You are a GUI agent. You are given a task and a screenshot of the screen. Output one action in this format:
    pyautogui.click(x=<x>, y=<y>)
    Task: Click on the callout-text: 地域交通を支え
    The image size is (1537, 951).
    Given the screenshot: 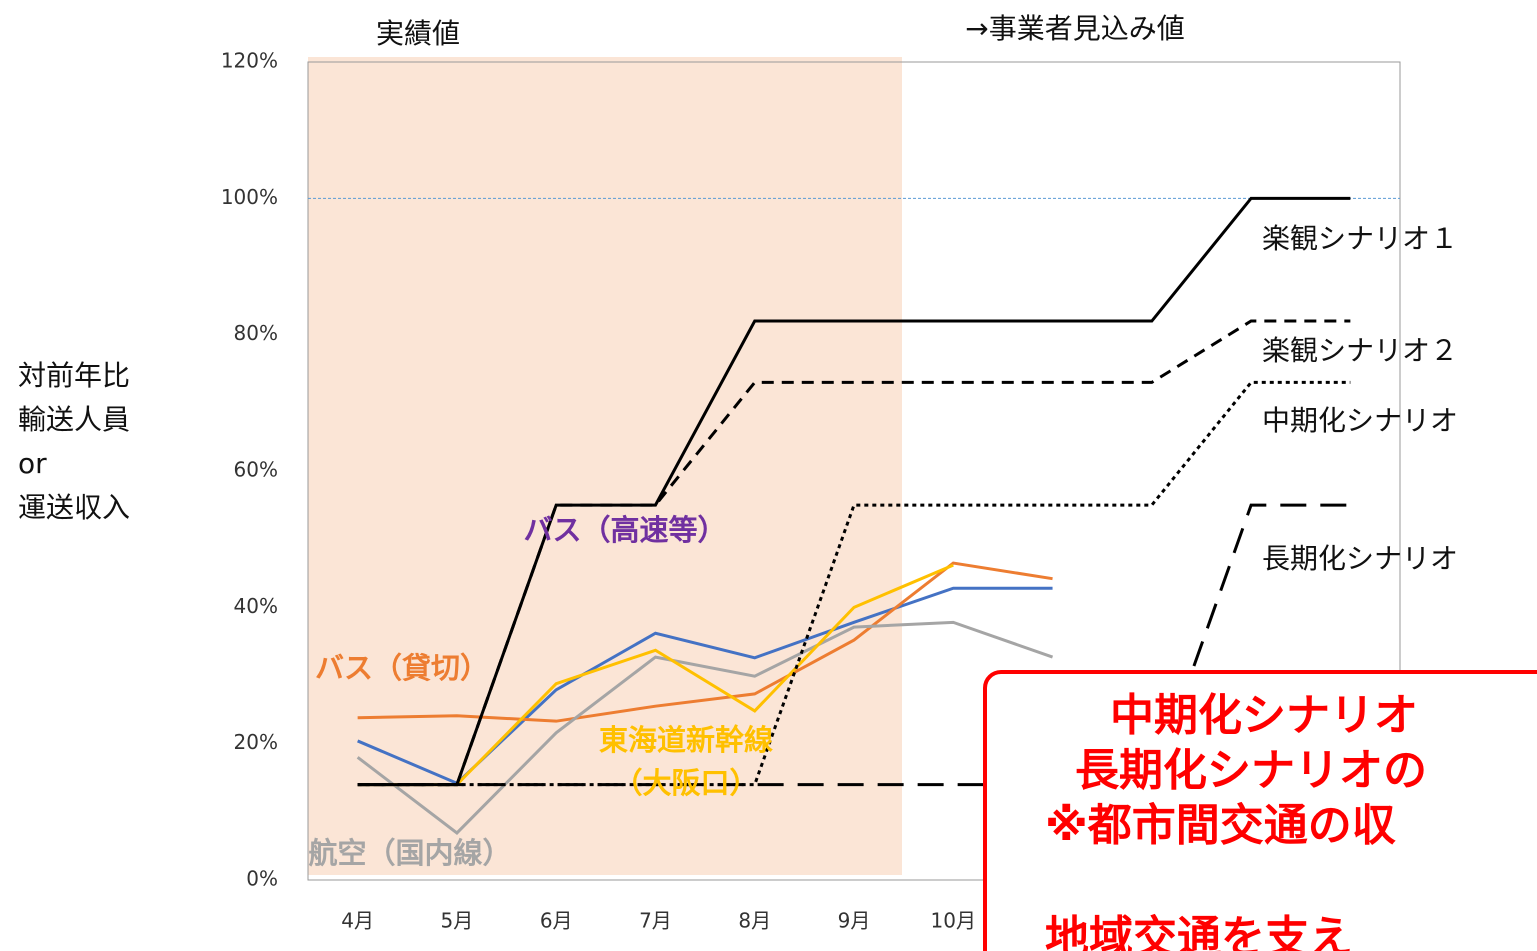 What is the action you would take?
    pyautogui.click(x=1199, y=931)
    